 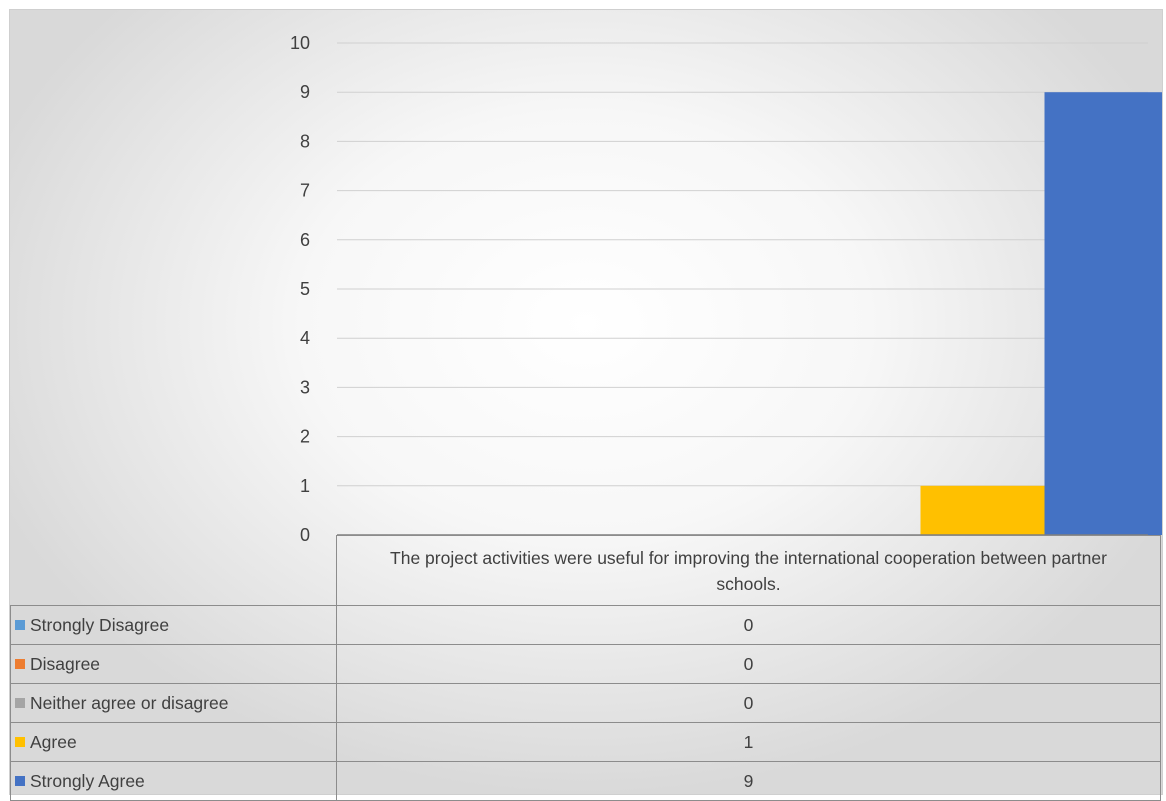 What do you see at coordinates (1103, 313) in the screenshot?
I see `bar-strongly-agree` at bounding box center [1103, 313].